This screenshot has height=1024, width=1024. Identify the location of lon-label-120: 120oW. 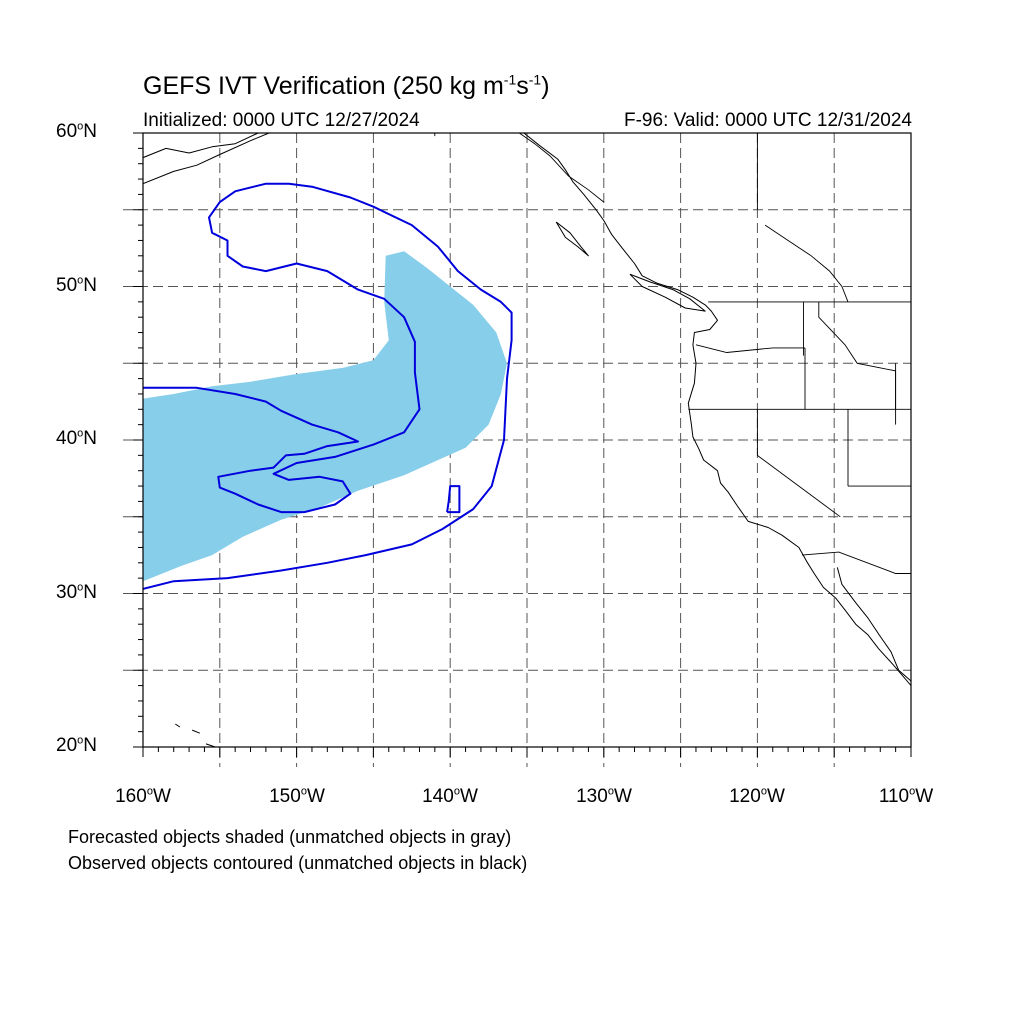
(757, 796).